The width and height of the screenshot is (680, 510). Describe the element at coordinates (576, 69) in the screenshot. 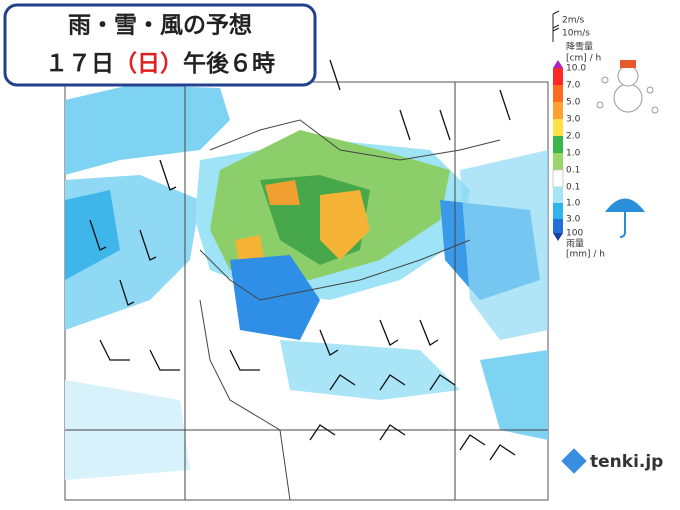

I see `snow-level-label: 10.0` at that location.